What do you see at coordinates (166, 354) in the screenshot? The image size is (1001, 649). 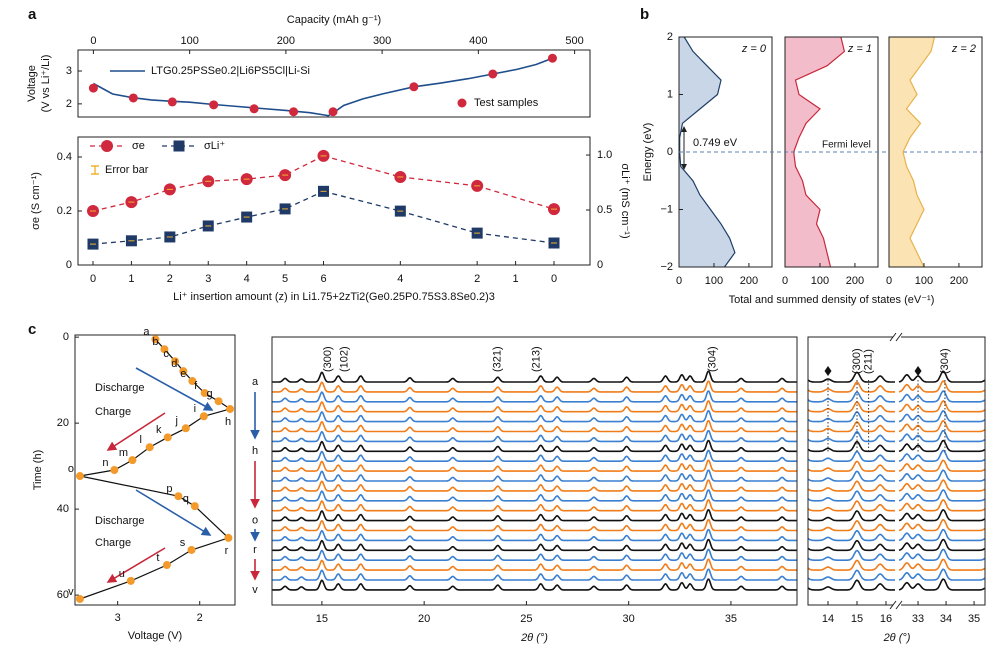 I see `point-label: c` at bounding box center [166, 354].